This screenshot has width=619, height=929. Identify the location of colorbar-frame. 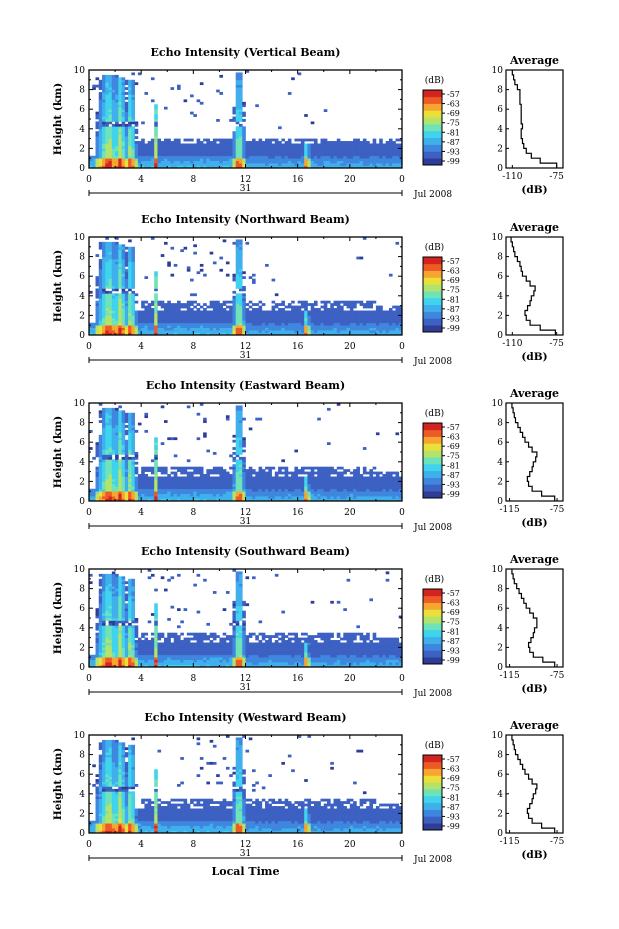
(432, 294).